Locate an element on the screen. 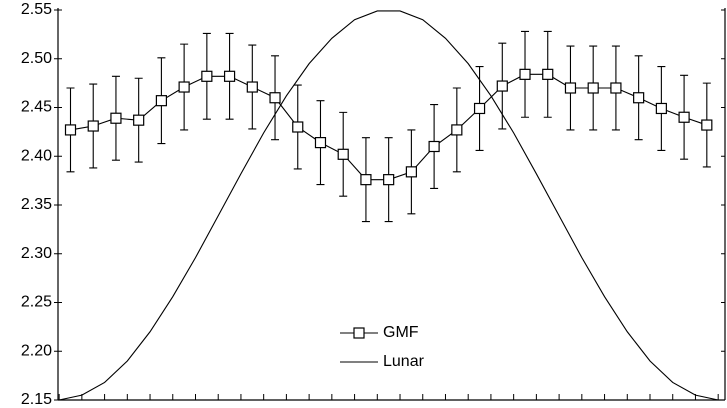  y-tick-label: 2.15 is located at coordinates (36, 399).